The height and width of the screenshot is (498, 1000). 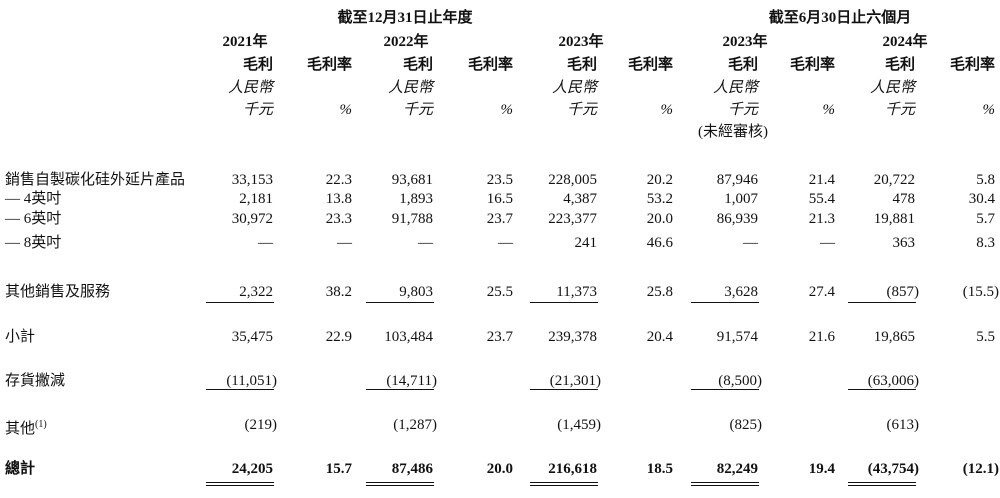 What do you see at coordinates (33, 219) in the screenshot?
I see `row-label: — 6英吋` at bounding box center [33, 219].